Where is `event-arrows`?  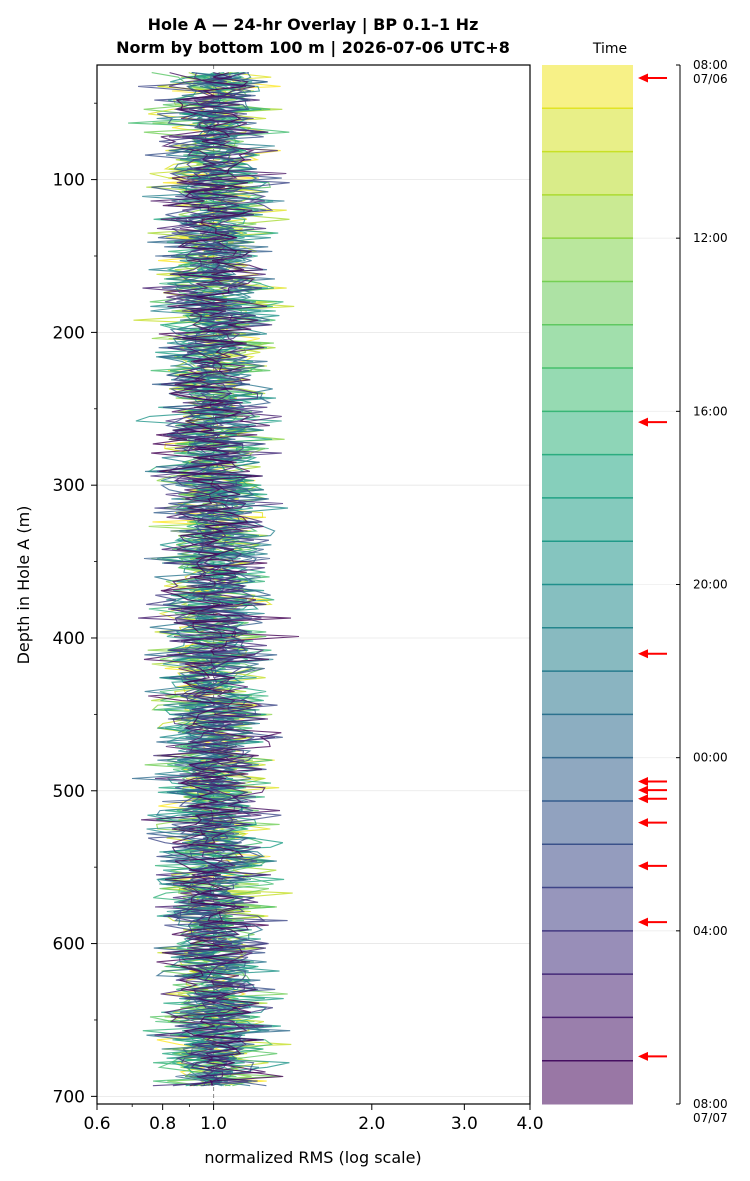
event-arrows is located at coordinates (652, 567).